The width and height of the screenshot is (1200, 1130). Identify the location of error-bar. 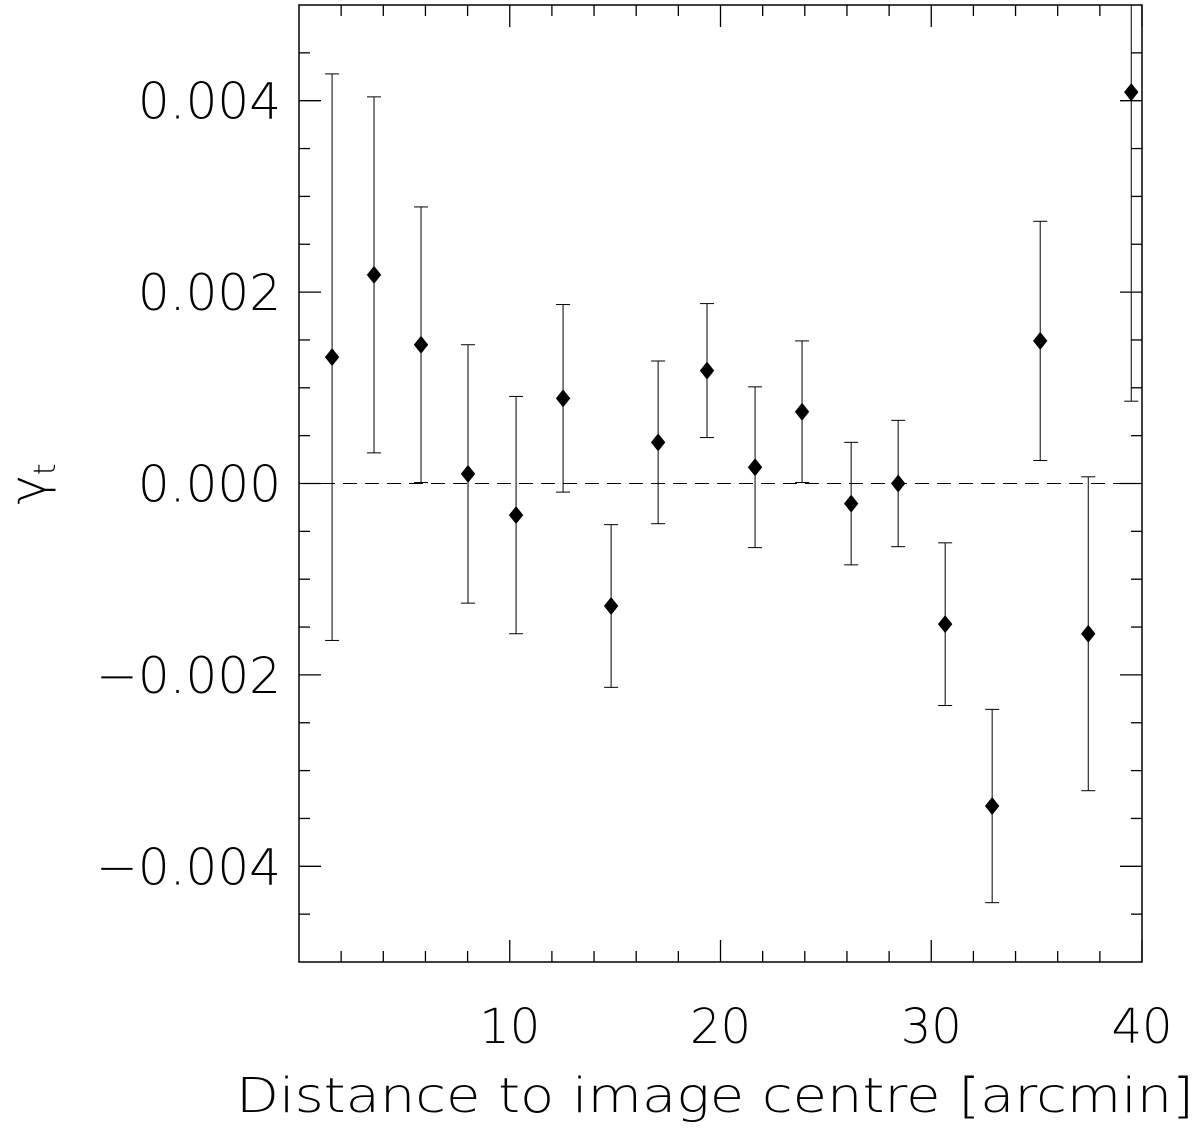
(1131, 203).